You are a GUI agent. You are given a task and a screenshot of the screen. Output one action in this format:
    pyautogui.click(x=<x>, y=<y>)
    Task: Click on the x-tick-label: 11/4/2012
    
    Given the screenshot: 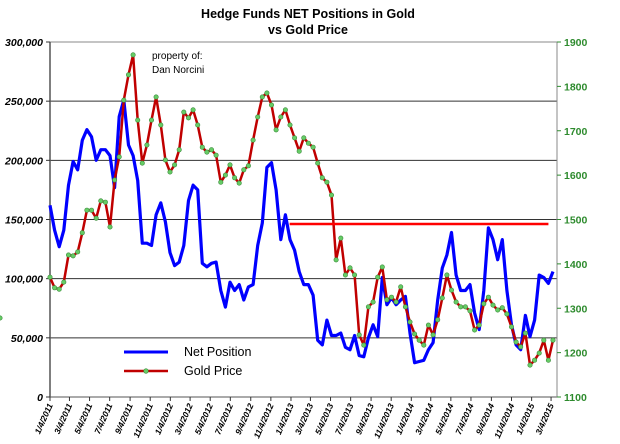 What is the action you would take?
    pyautogui.click(x=263, y=420)
    